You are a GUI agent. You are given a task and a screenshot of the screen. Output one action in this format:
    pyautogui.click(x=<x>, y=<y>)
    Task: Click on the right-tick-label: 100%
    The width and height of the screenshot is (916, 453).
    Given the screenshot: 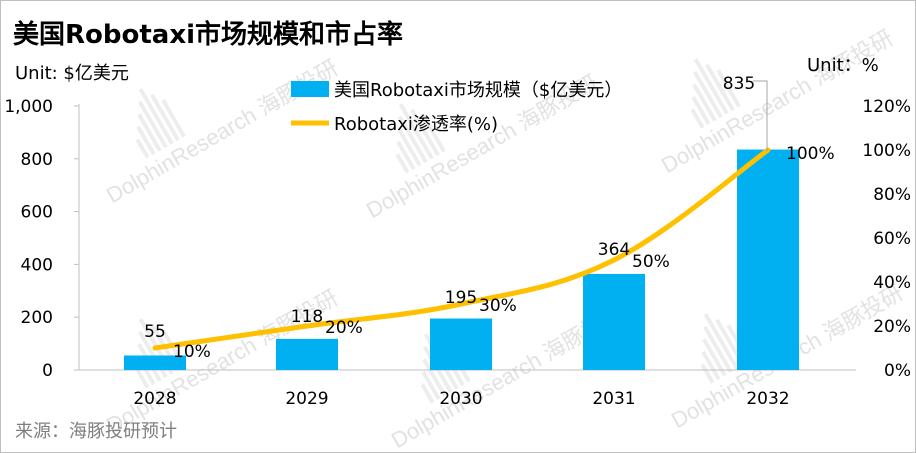 What is the action you would take?
    pyautogui.click(x=886, y=151)
    